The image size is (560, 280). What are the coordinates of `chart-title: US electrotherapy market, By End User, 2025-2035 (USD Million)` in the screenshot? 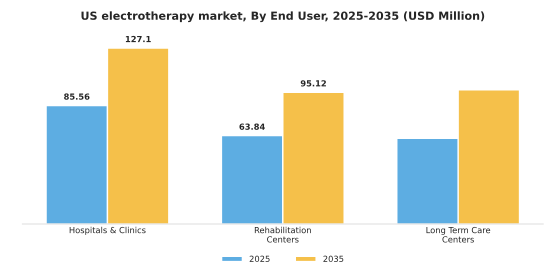 It's located at (283, 16).